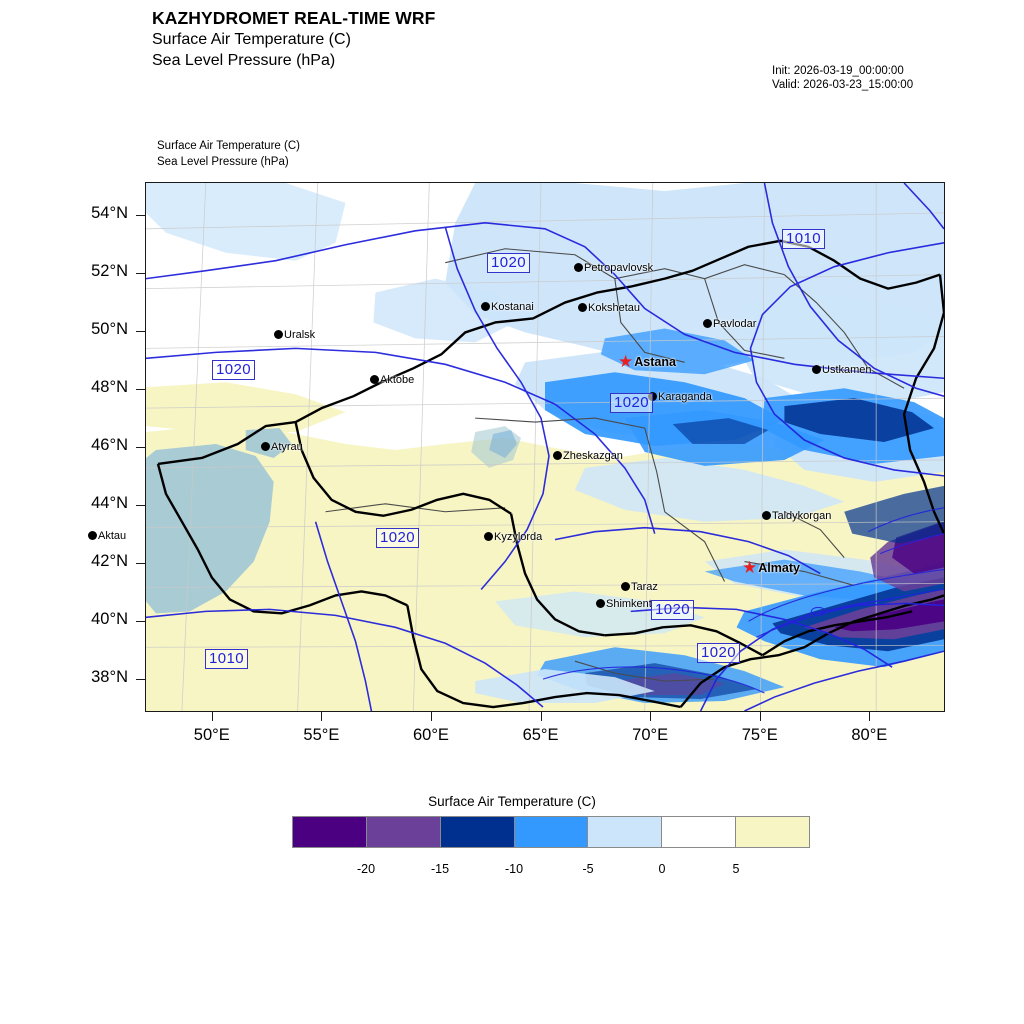 This screenshot has height=1024, width=1024. What do you see at coordinates (430, 735) in the screenshot?
I see `x-axis-label: 60°E` at bounding box center [430, 735].